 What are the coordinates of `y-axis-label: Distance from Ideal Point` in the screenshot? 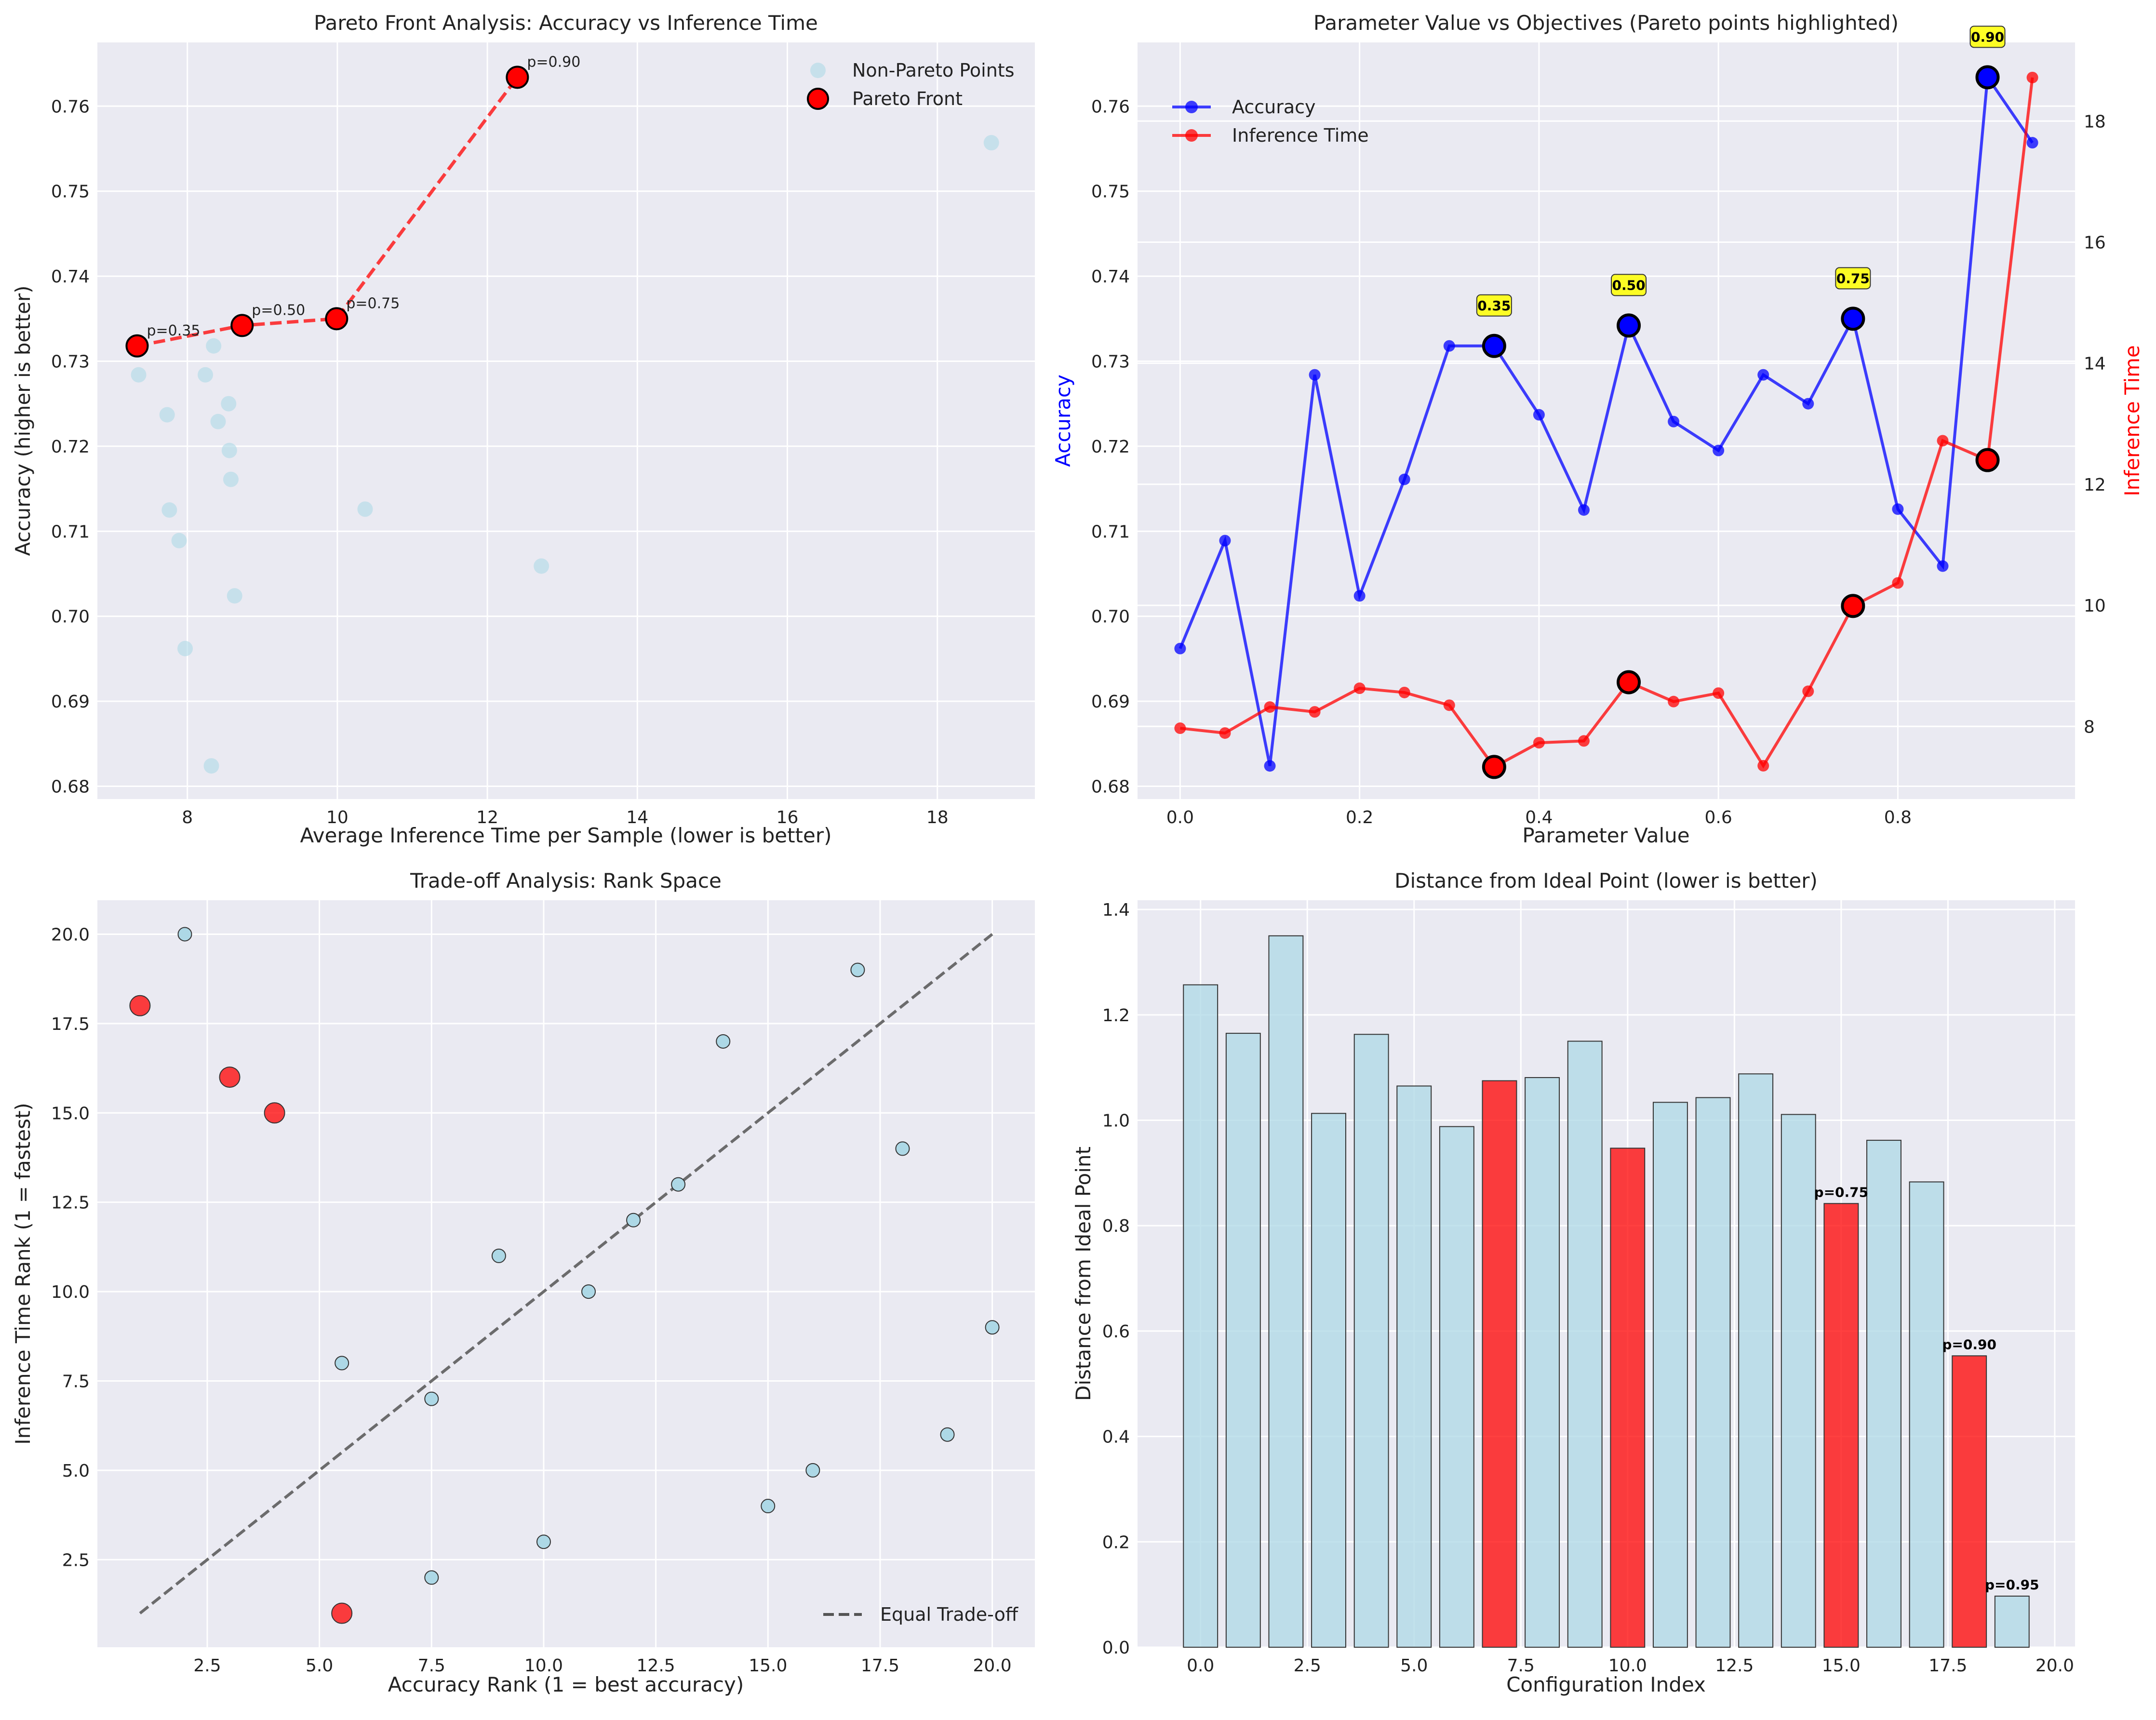 It's located at (1083, 1274).